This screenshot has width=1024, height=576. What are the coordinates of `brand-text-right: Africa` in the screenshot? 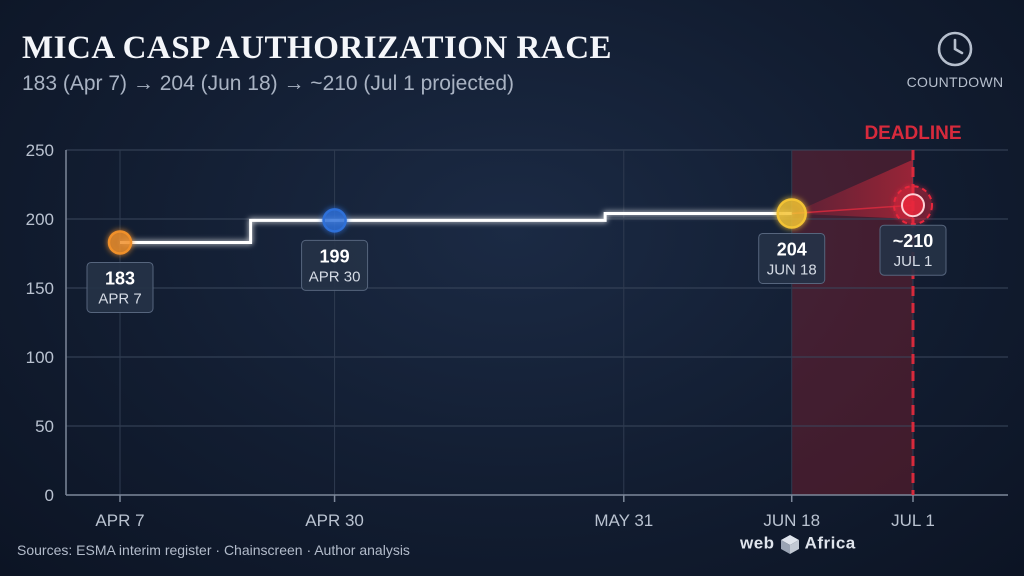 It's located at (830, 543).